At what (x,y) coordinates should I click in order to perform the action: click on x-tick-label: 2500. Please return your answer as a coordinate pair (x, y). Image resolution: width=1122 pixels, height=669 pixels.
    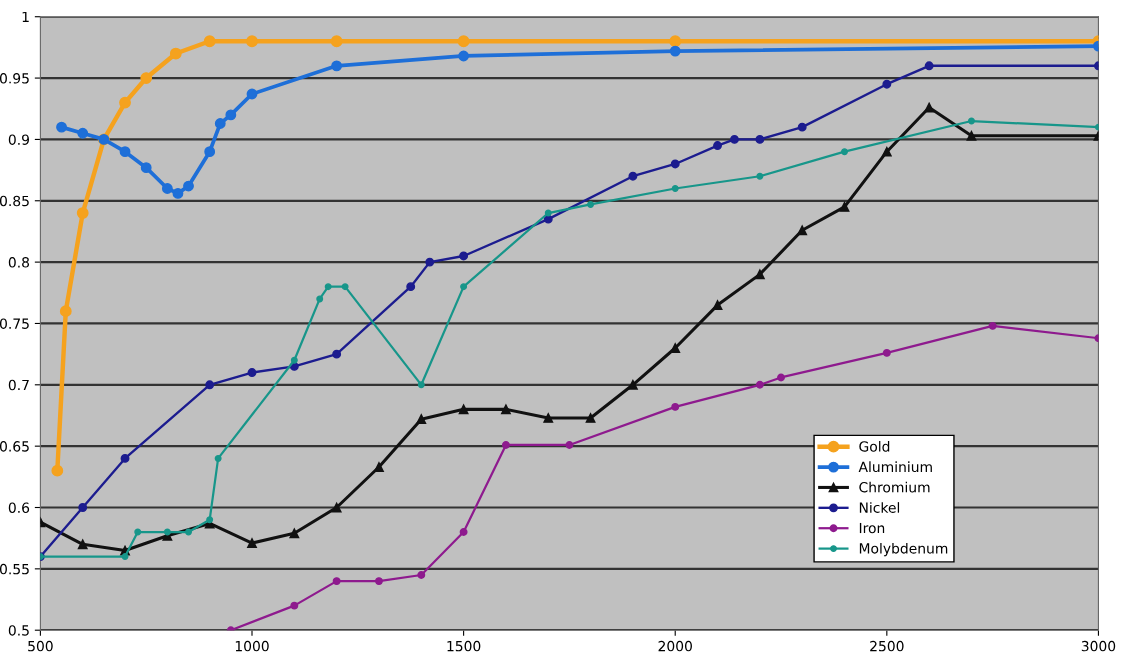
    Looking at the image, I should click on (887, 646).